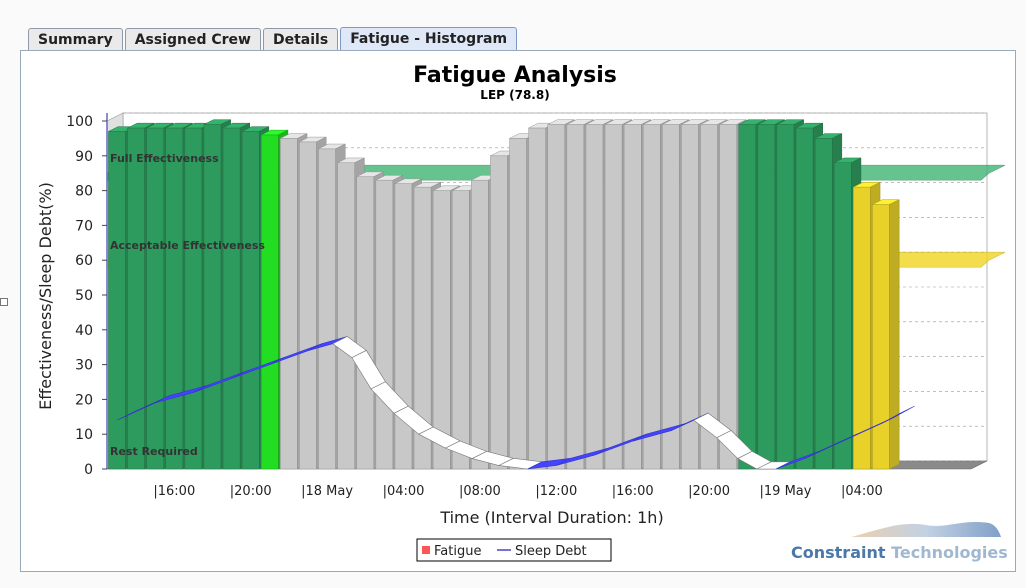 Image resolution: width=1026 pixels, height=588 pixels. I want to click on tab-fatigue-histogram: Fatigue - Histogram, so click(429, 39).